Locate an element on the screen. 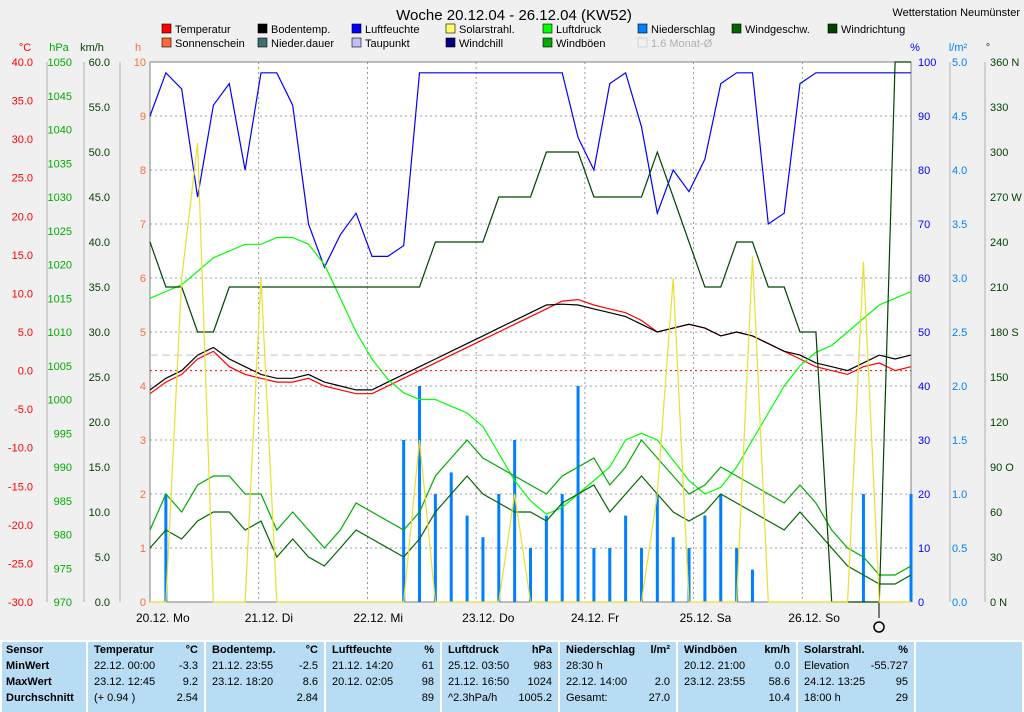 The image size is (1024, 712). rain-tick-label: 0.0 is located at coordinates (959, 603).